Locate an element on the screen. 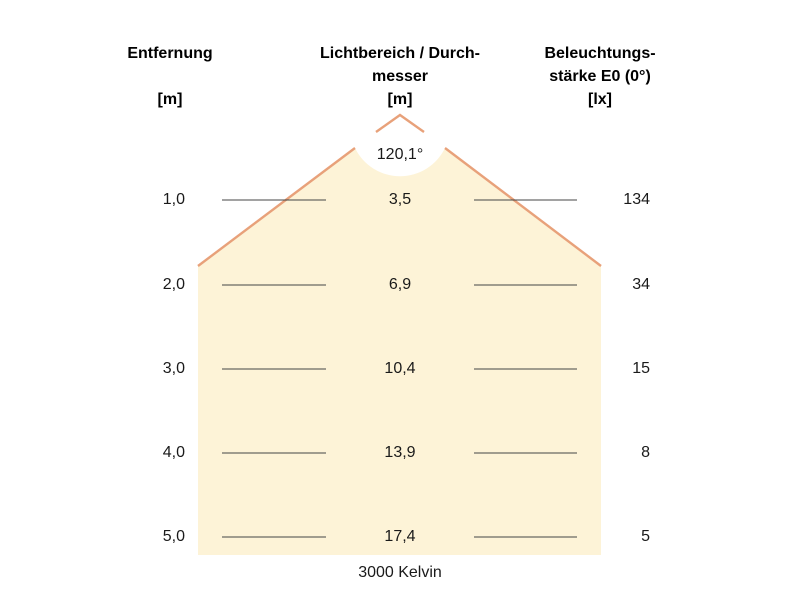 Image resolution: width=800 pixels, height=600 pixels. row-illuminance: 5 is located at coordinates (645, 536).